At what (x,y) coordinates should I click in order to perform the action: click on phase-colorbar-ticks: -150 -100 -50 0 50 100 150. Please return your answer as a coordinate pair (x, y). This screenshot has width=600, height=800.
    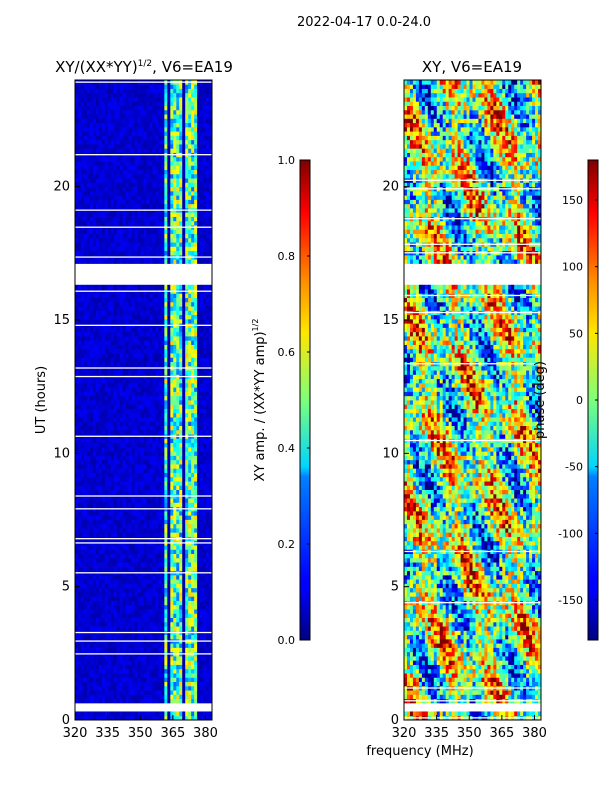
    Looking at the image, I should click on (578, 400).